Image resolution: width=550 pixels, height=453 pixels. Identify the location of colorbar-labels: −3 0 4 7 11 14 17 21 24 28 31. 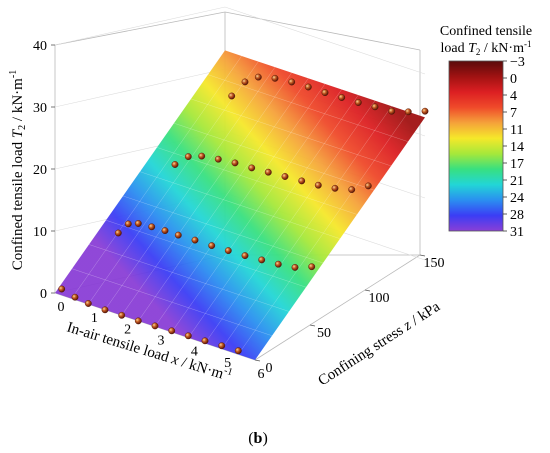
(514, 147).